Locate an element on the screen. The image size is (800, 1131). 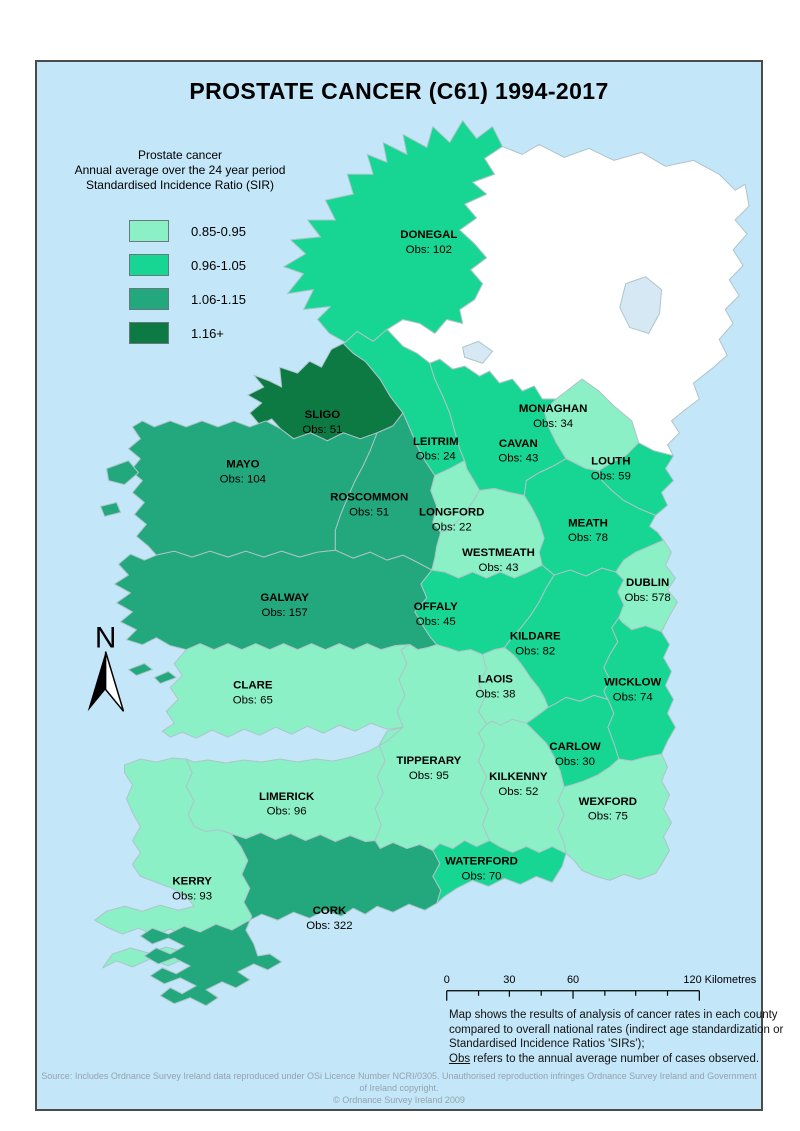
legend: 0.85-0.95 0.96-1.05 1.06-1.15 1.16+ is located at coordinates (187, 282).